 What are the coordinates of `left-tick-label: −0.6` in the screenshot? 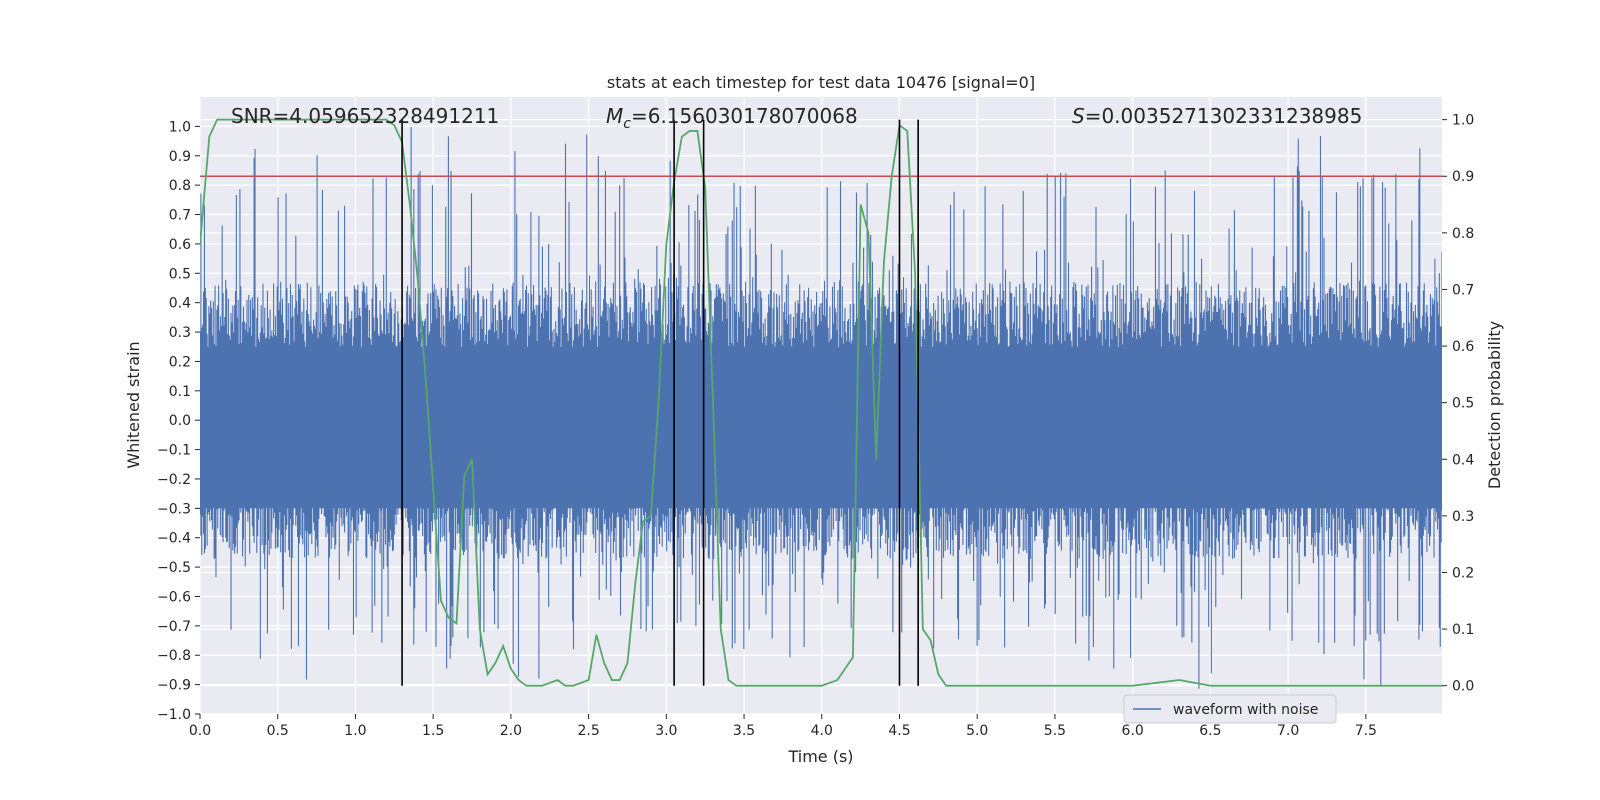 It's located at (174, 597).